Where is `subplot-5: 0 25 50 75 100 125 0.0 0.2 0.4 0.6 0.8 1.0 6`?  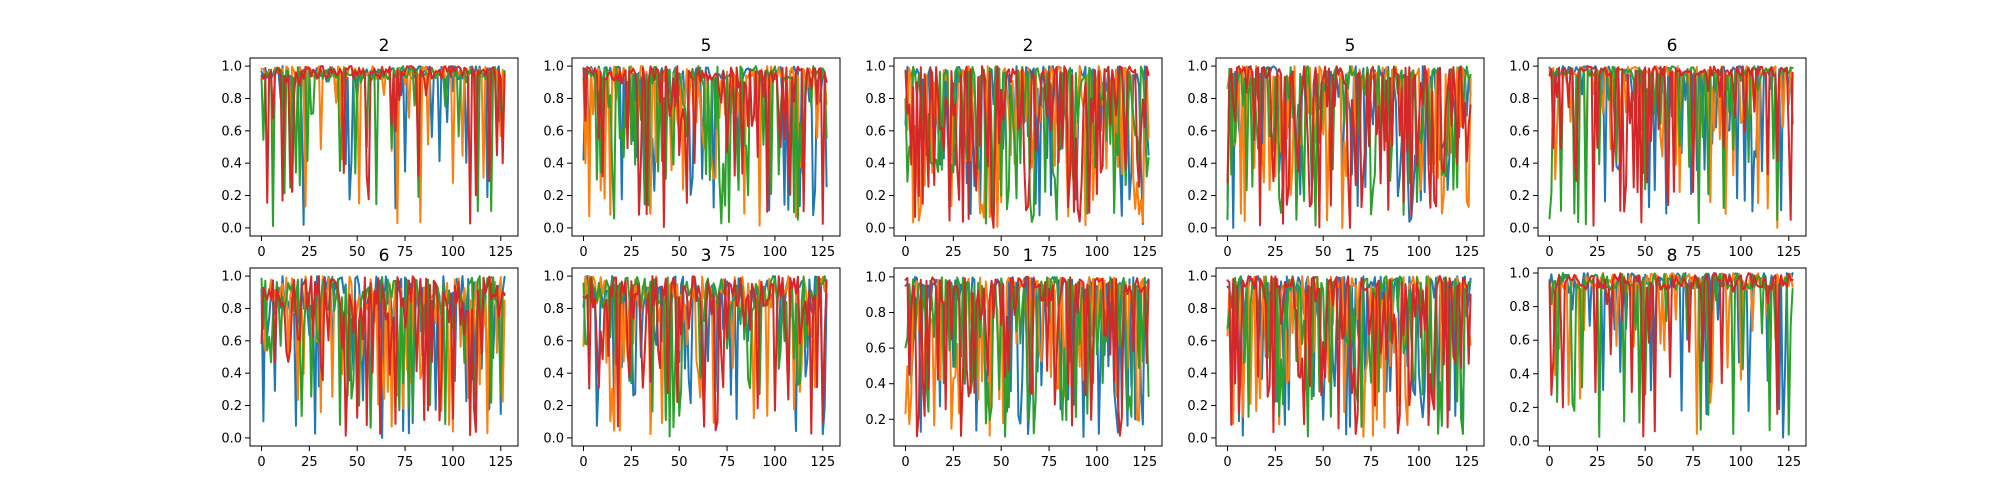 subplot-5: 0 25 50 75 100 125 0.0 0.2 0.4 0.6 0.8 1.0 6 is located at coordinates (1658, 148).